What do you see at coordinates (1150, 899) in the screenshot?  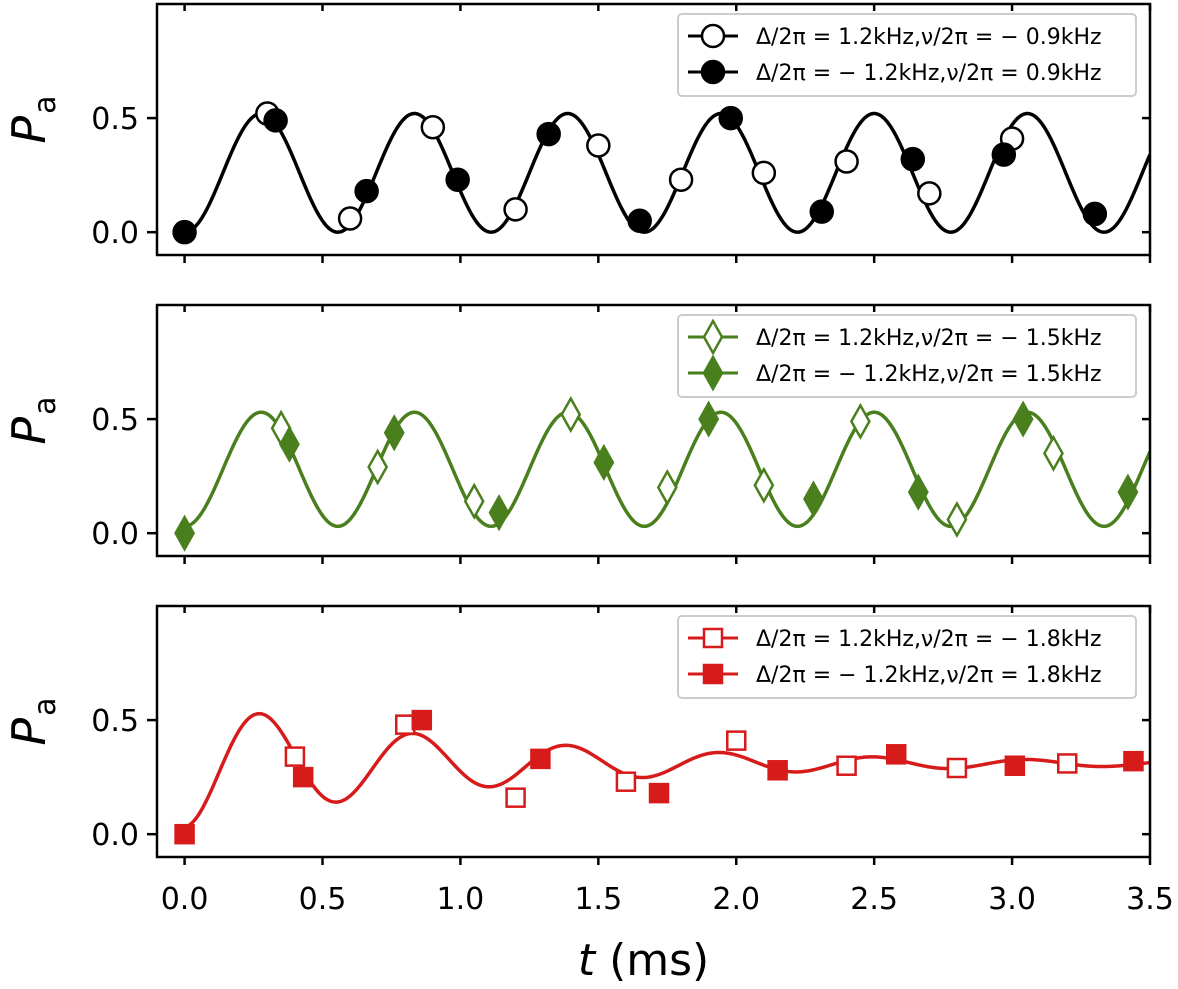 I see `x-tick-label: 3.5` at bounding box center [1150, 899].